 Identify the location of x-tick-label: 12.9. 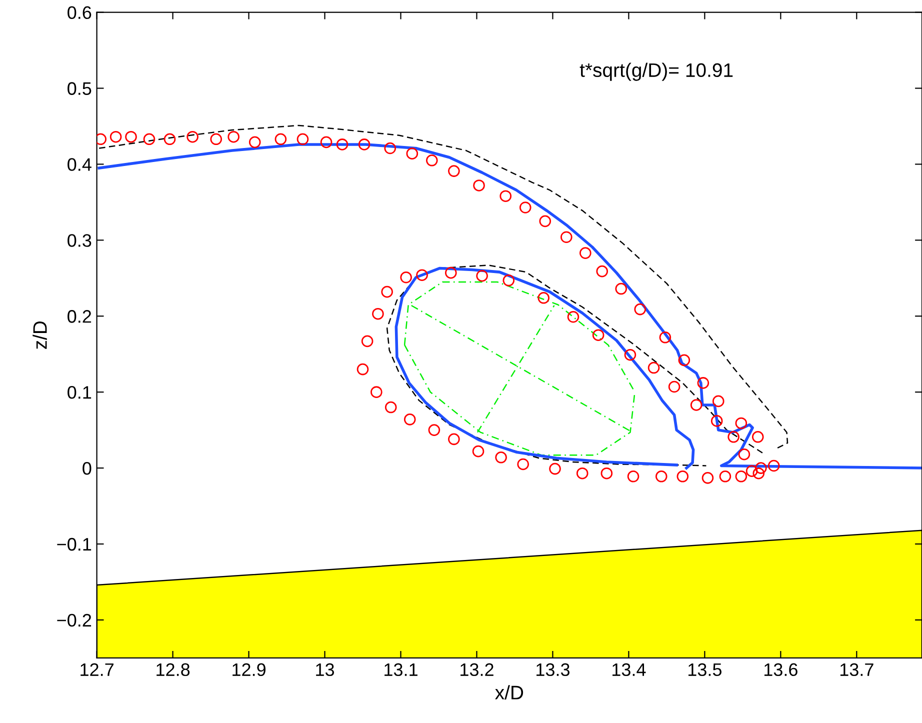
(249, 669).